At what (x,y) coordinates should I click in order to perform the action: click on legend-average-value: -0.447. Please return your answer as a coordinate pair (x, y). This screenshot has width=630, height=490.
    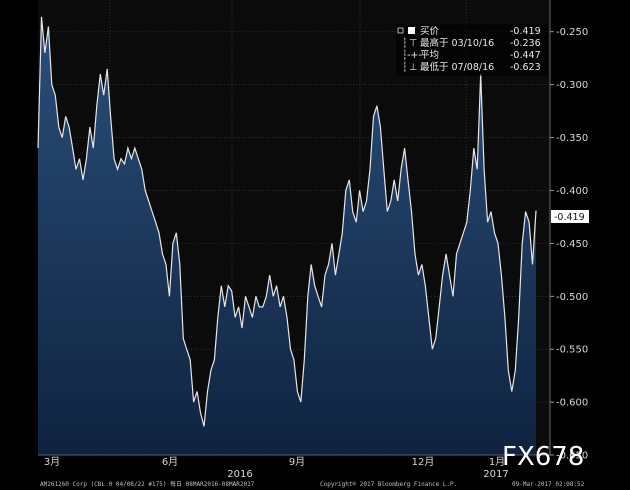
    Looking at the image, I should click on (525, 55).